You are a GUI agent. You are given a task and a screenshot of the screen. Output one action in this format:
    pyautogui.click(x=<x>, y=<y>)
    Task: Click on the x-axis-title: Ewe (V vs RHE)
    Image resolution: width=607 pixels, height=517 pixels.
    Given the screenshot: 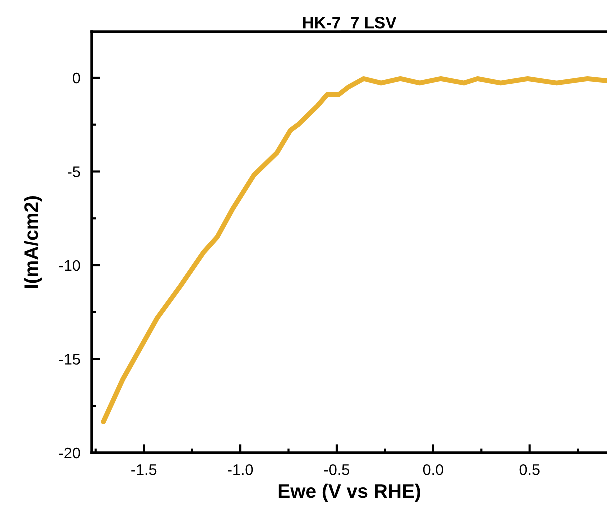 What is the action you would take?
    pyautogui.click(x=349, y=493)
    